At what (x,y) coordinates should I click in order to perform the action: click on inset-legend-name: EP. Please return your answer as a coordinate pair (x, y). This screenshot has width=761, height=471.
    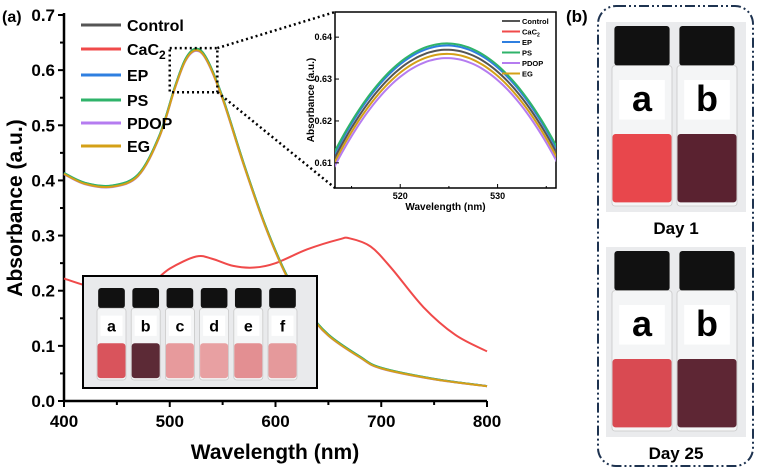
    Looking at the image, I should click on (527, 42).